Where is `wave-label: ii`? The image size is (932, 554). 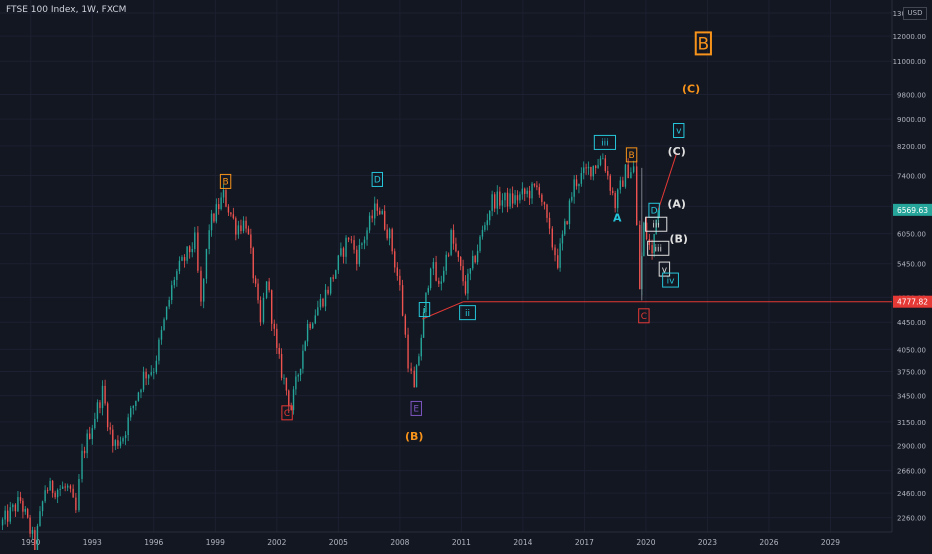 wave-label: ii is located at coordinates (467, 314).